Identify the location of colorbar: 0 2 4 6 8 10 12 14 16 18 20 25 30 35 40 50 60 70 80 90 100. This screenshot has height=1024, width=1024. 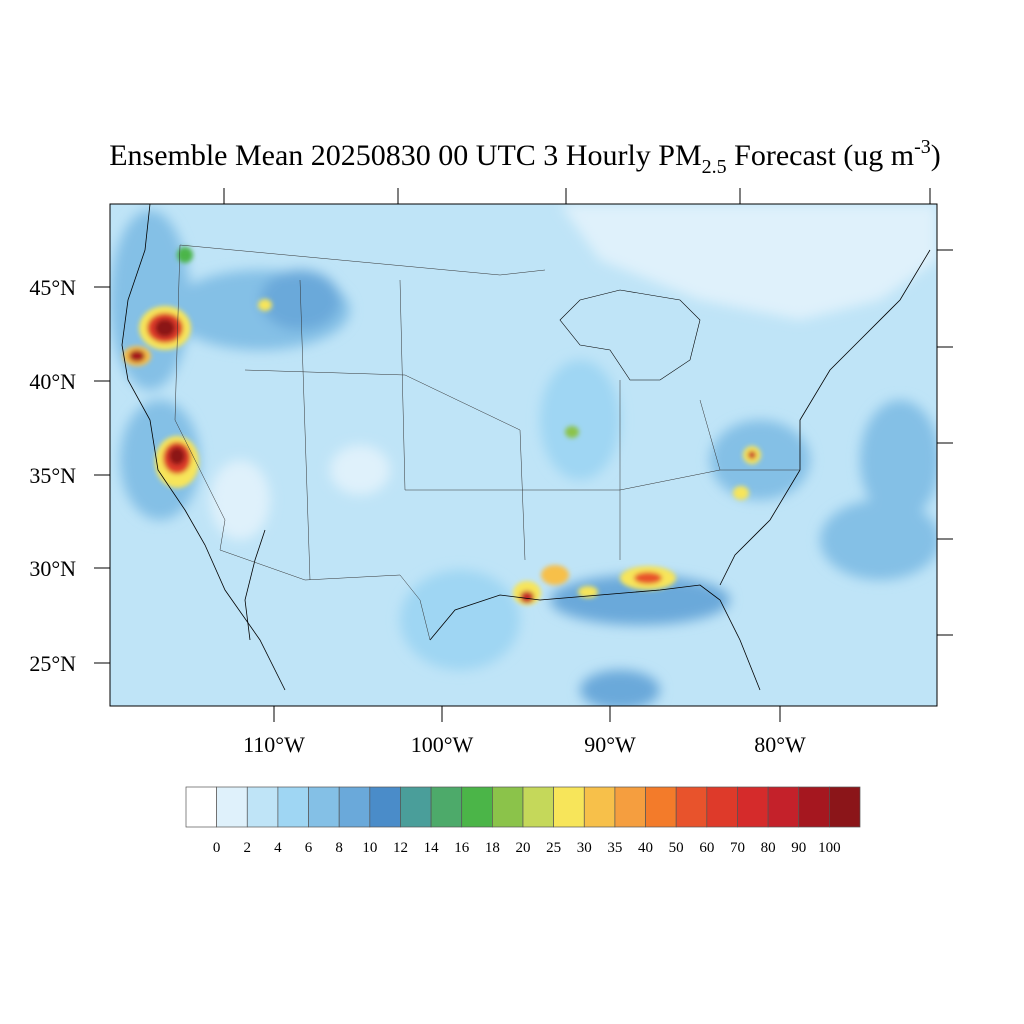
(523, 821).